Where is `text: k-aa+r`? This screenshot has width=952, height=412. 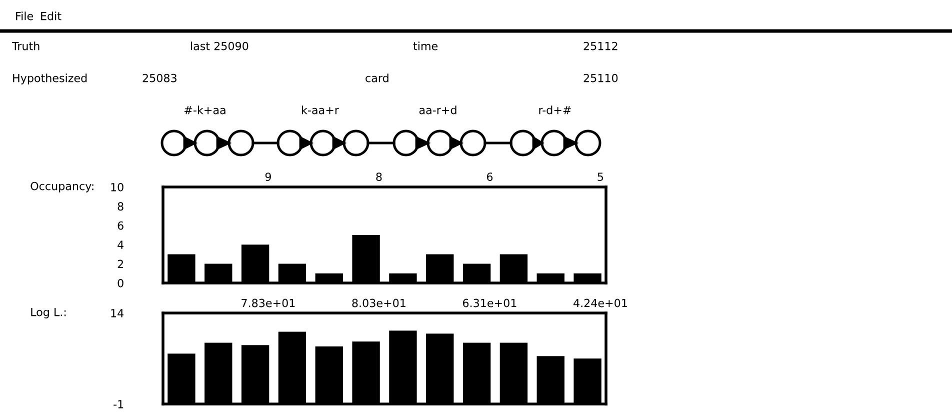 text: k-aa+r is located at coordinates (320, 110).